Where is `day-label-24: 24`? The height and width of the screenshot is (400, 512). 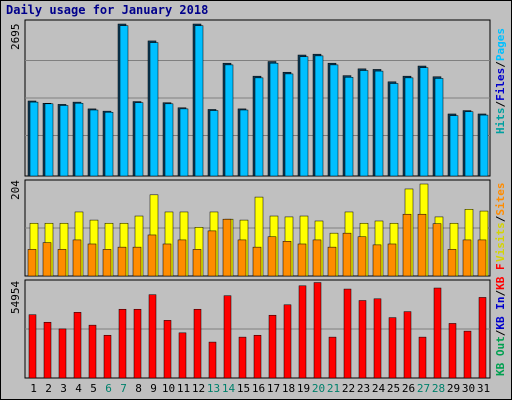
day-label-24: 24 is located at coordinates (379, 388).